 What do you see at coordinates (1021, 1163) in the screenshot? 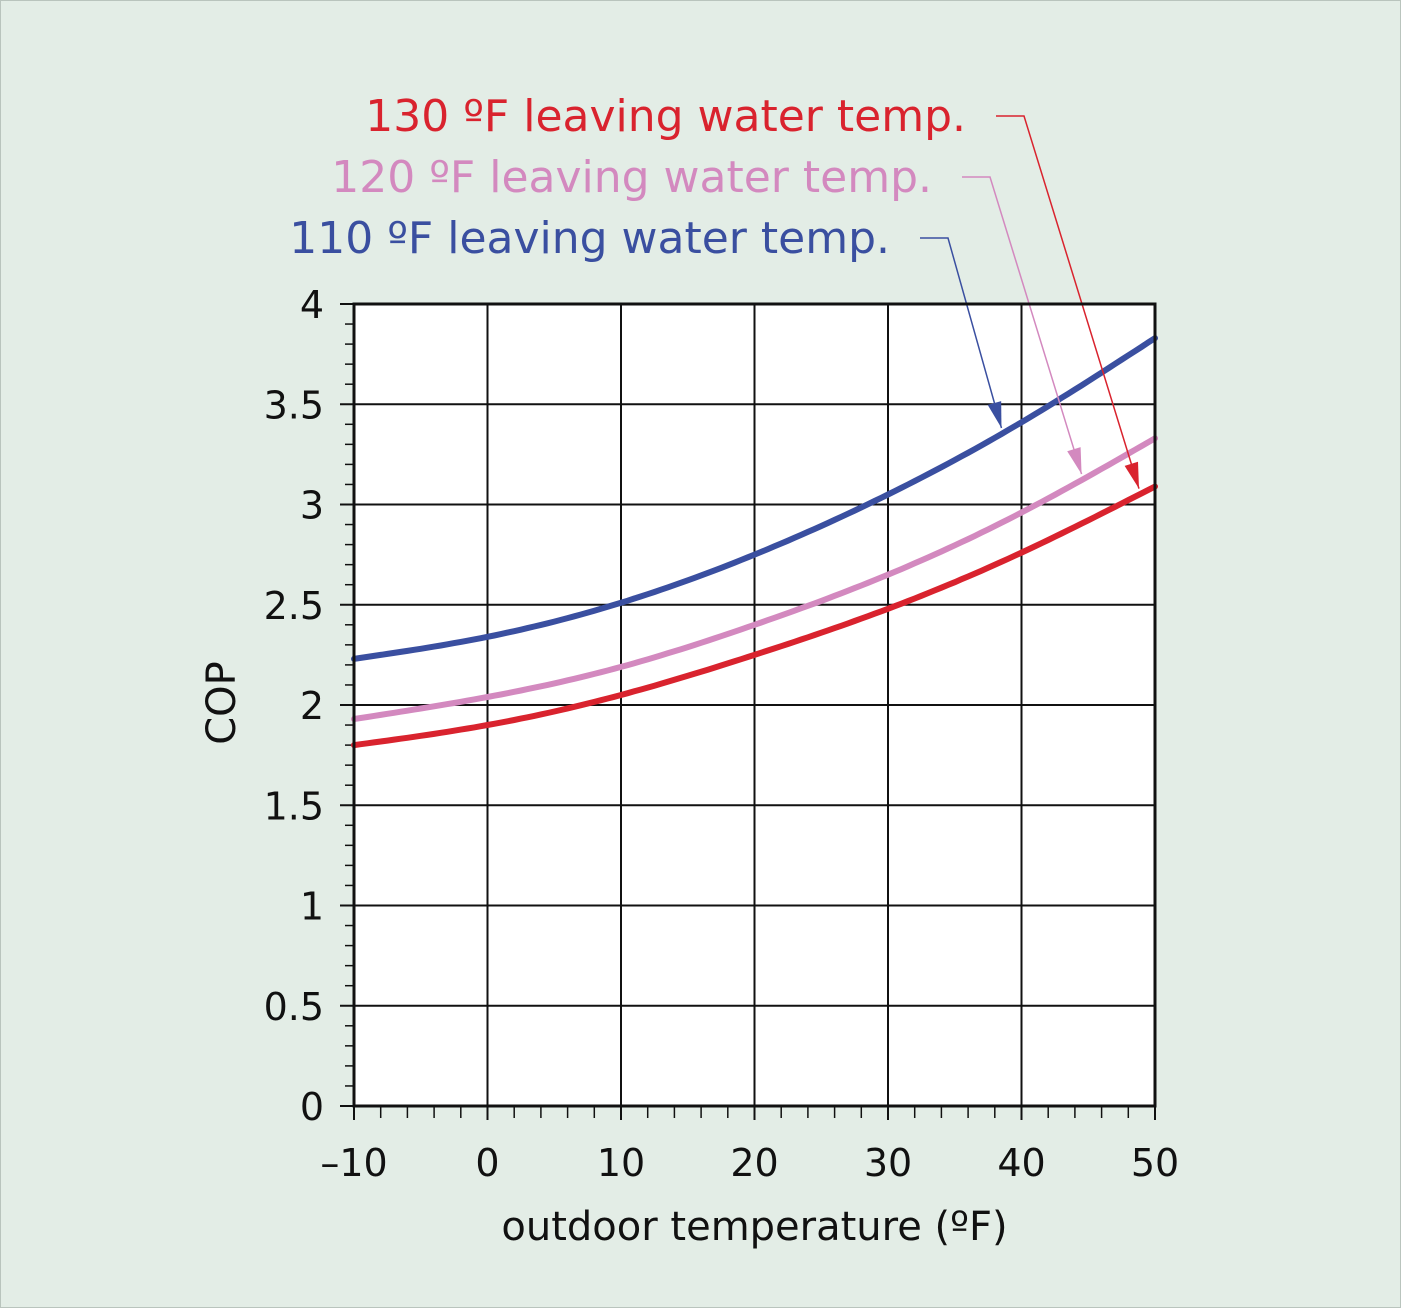
I see `x-tick-label: 40` at bounding box center [1021, 1163].